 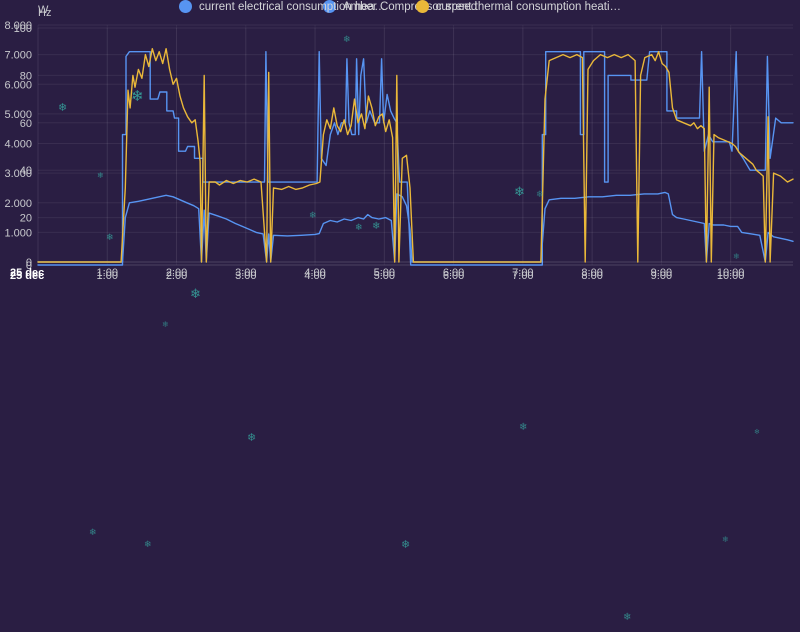 I want to click on y-tick-label: 5.000, so click(x=18, y=115).